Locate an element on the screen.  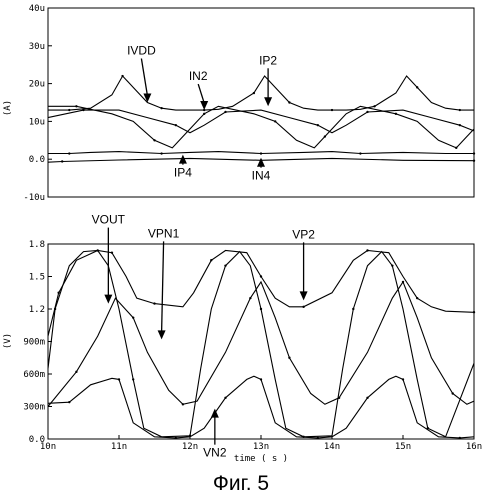
annotation-label-ip4: IP4 is located at coordinates (183, 173).